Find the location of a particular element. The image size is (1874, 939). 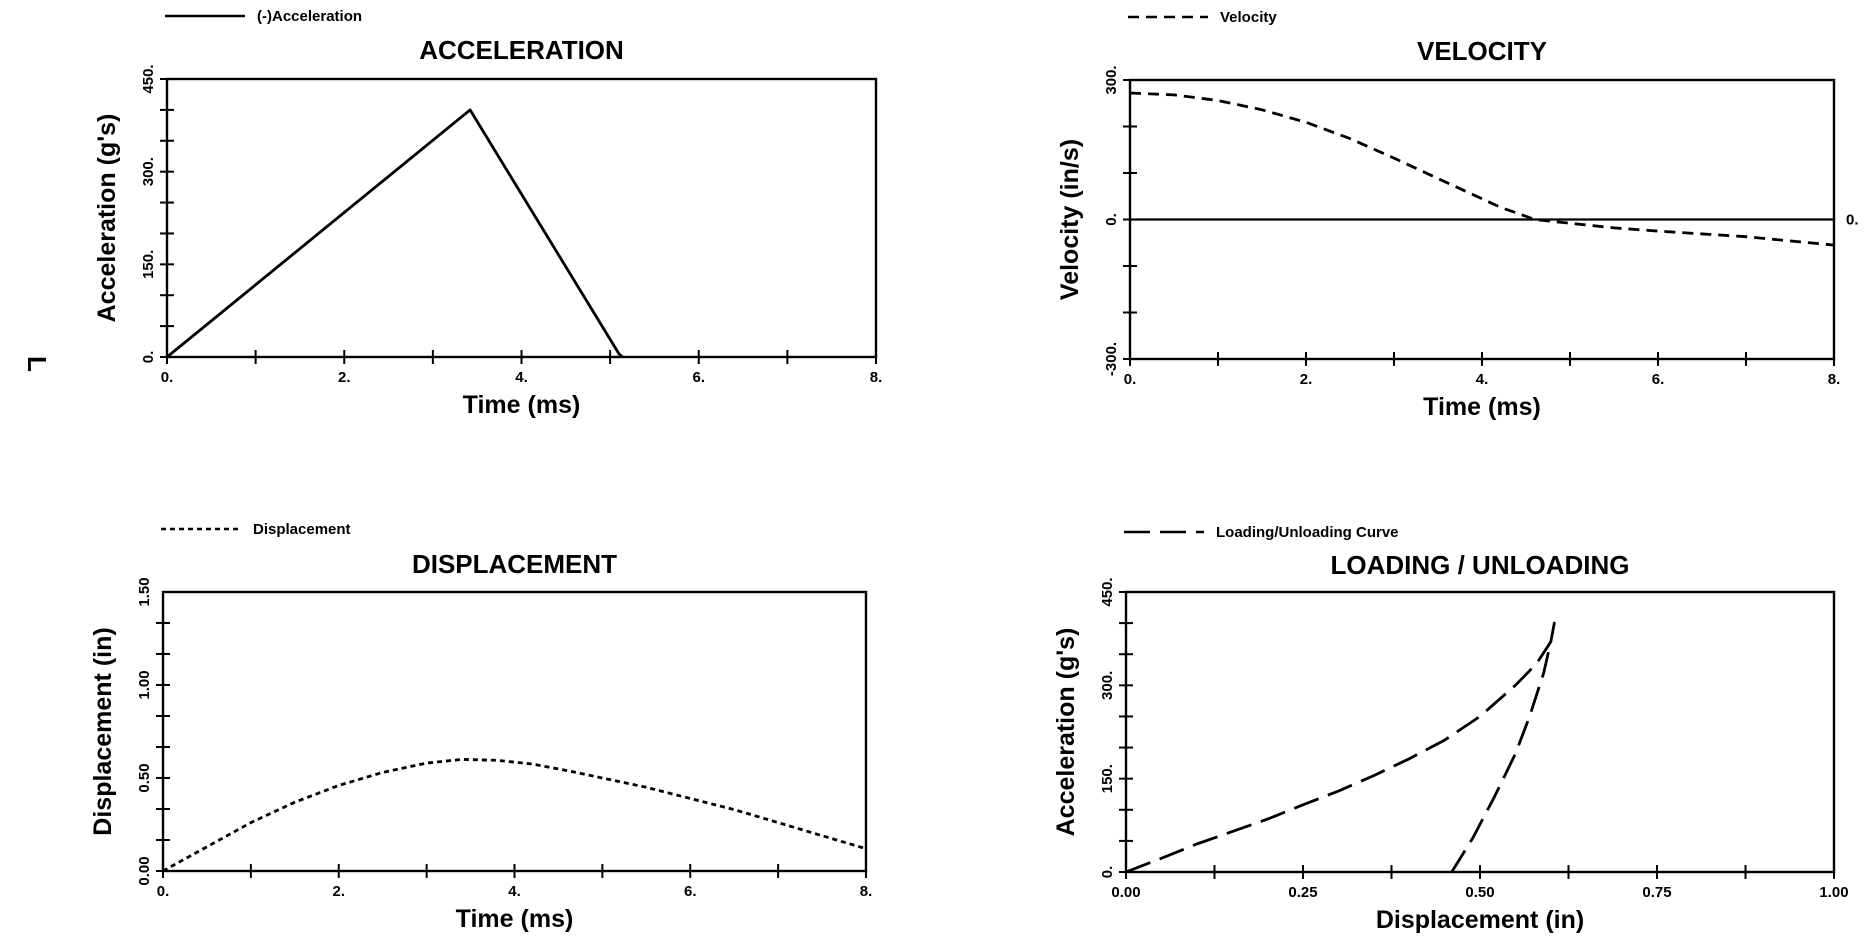

y-tick-label: 0.00 is located at coordinates (144, 870).